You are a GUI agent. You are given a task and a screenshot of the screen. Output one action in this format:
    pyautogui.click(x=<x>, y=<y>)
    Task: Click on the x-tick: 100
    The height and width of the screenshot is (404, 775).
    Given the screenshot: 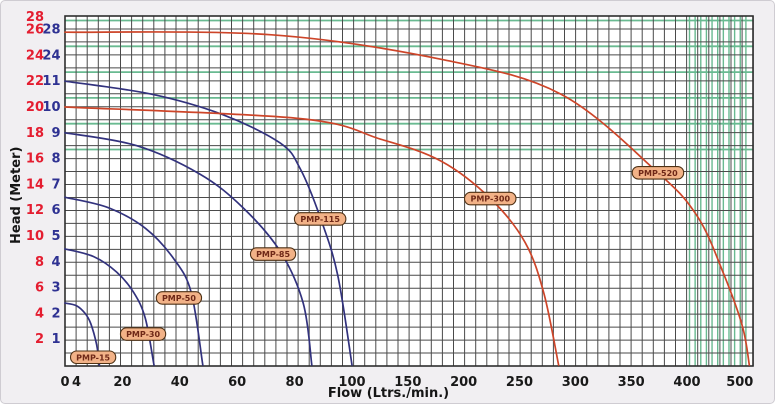 What is the action you would take?
    pyautogui.click(x=351, y=382)
    